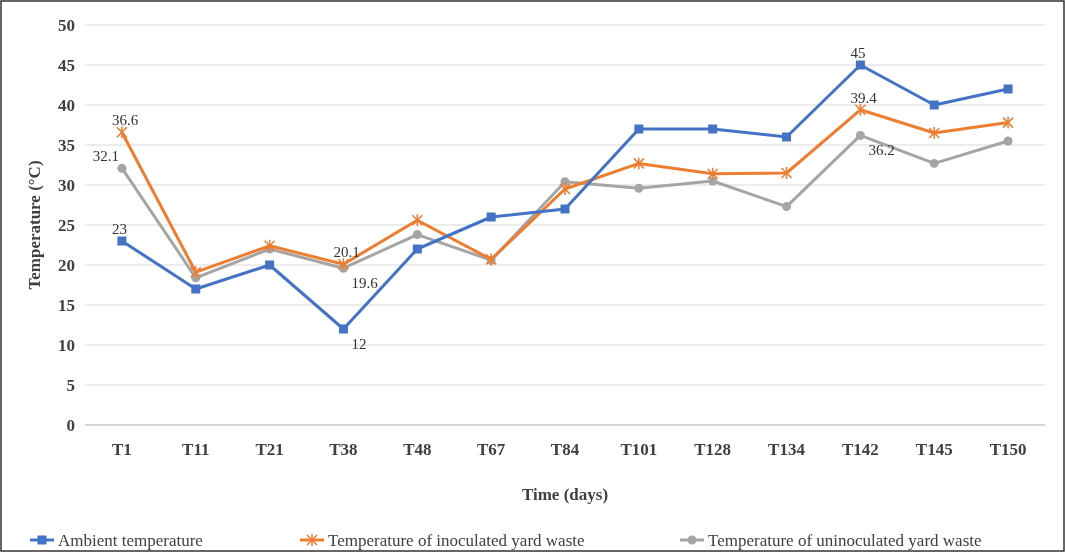 This screenshot has width=1065, height=552. What do you see at coordinates (122, 449) in the screenshot?
I see `x-tick-label: T1` at bounding box center [122, 449].